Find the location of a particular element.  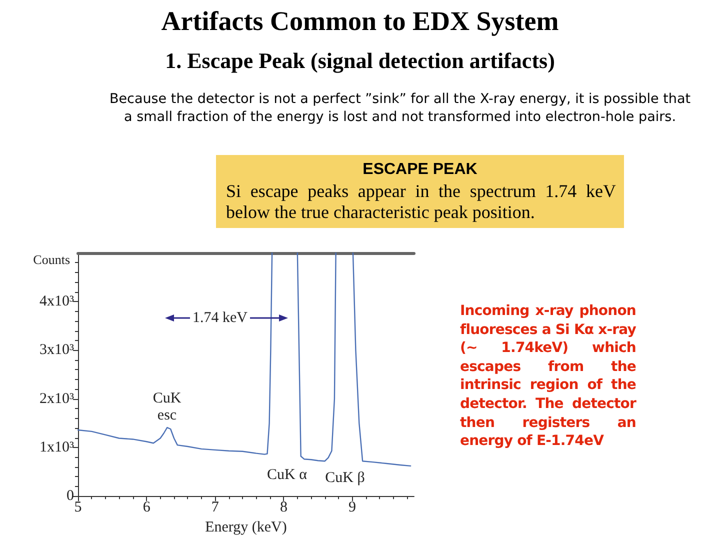

annotation: 1.74 keV is located at coordinates (220, 318).